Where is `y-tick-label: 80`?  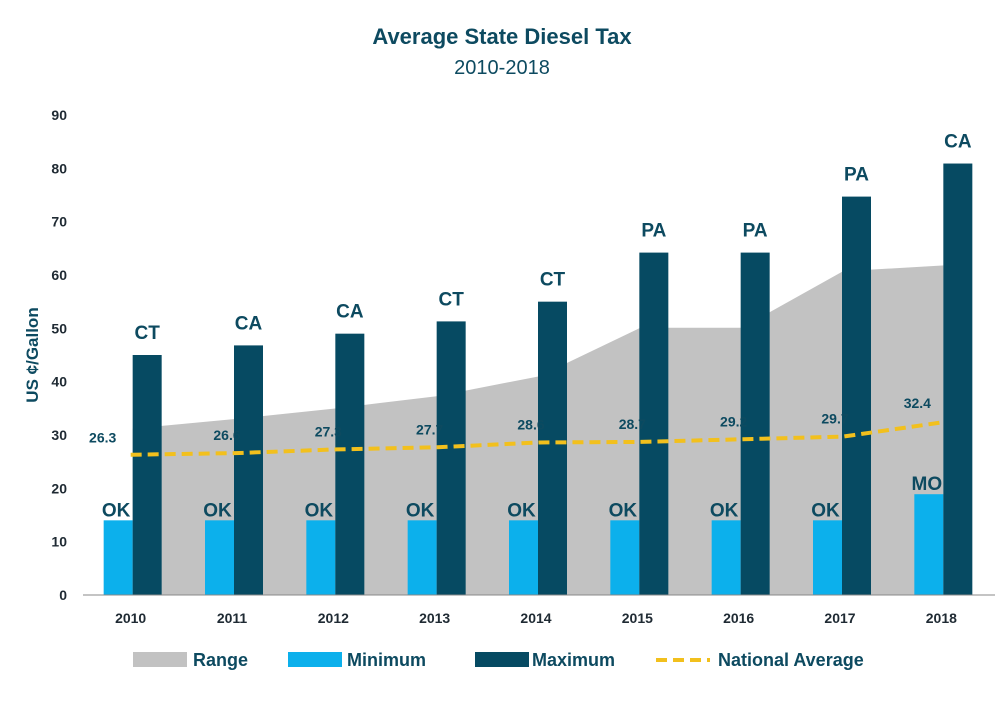 y-tick-label: 80 is located at coordinates (59, 168).